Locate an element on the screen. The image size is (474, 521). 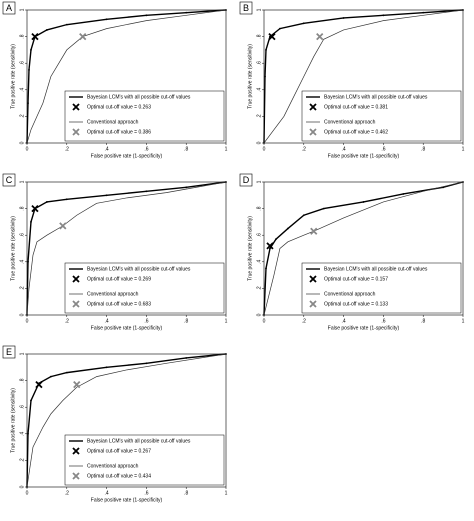
legend-label: Optimal cut-off value = 0.381 is located at coordinates (356, 107).